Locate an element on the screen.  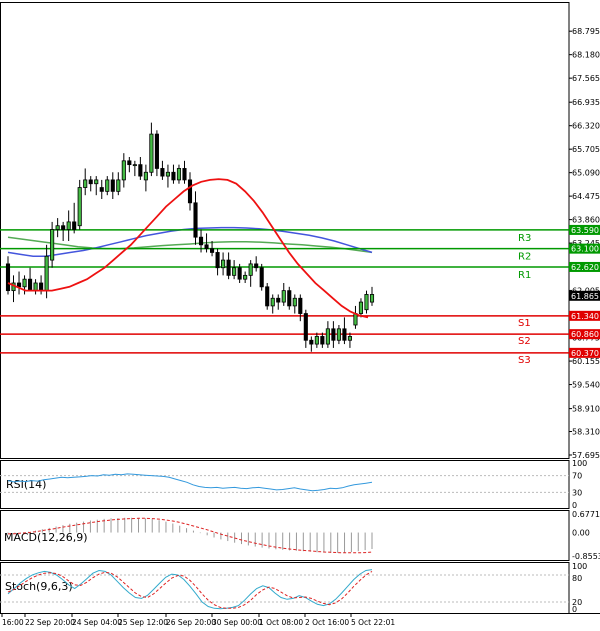
macd-y-tick-label: 0.00 is located at coordinates (581, 533).